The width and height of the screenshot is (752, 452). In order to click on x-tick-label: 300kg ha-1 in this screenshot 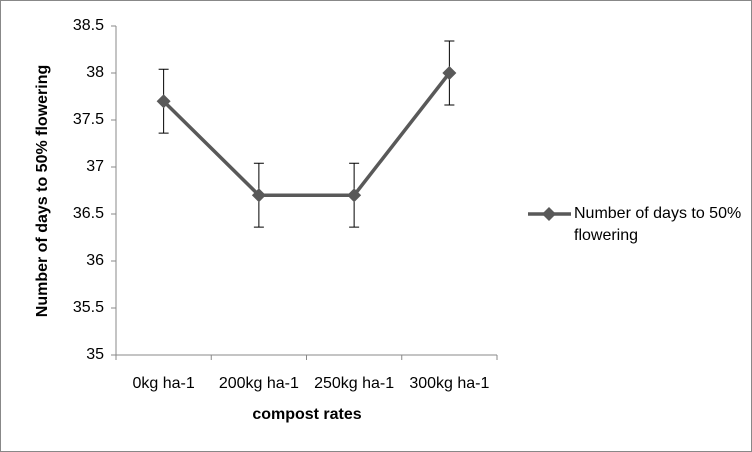, I will do `click(449, 383)`.